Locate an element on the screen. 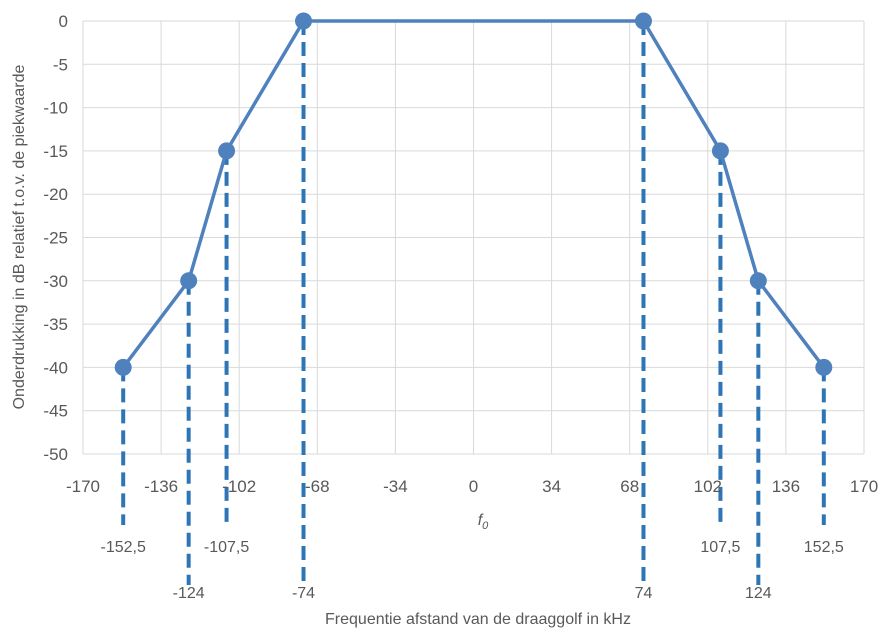 This screenshot has height=631, width=893. drop-line-label: 74 is located at coordinates (644, 593).